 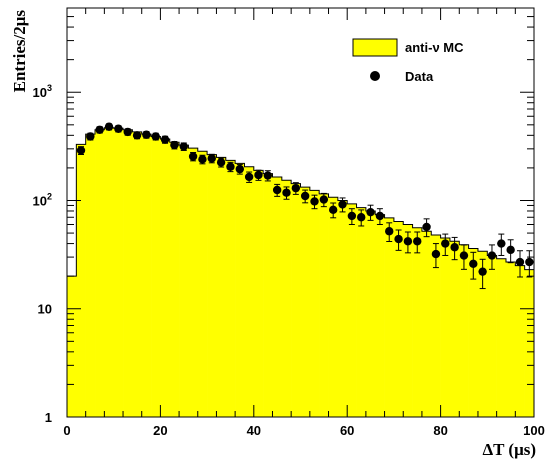 I want to click on y-tick-label: 10³, so click(x=42, y=91).